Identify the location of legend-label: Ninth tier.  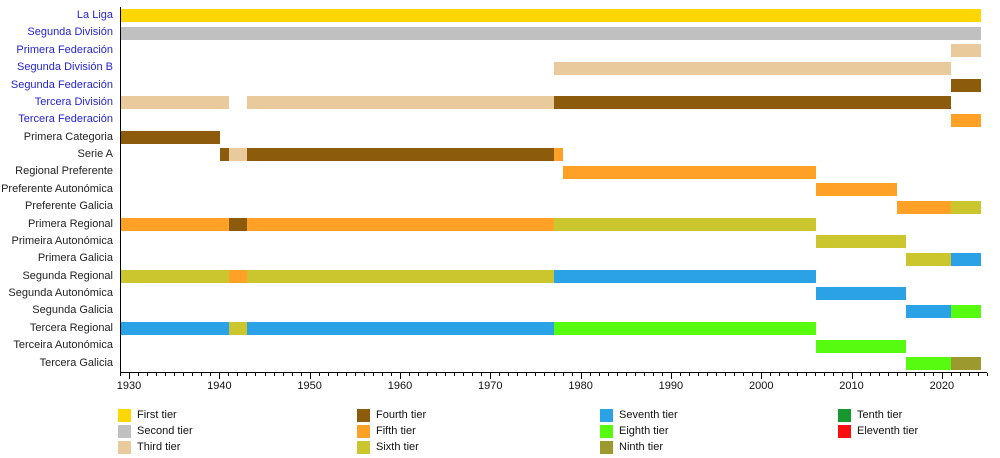
(641, 447).